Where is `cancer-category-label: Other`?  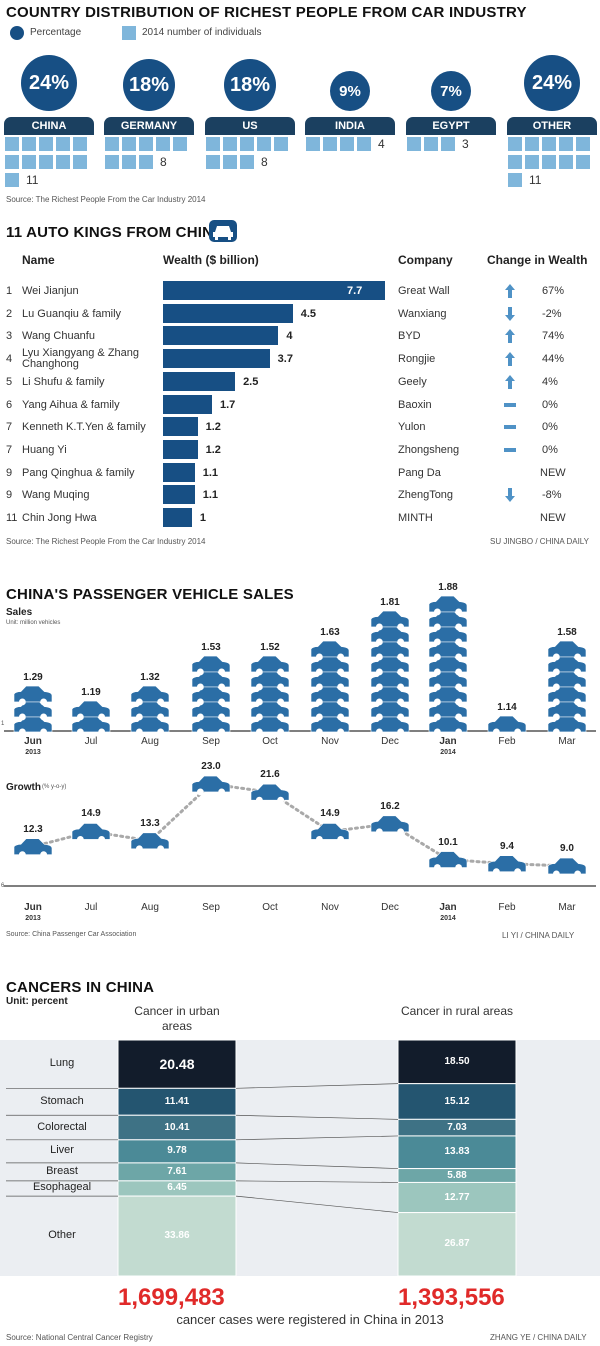
cancer-category-label: Other is located at coordinates (62, 1235).